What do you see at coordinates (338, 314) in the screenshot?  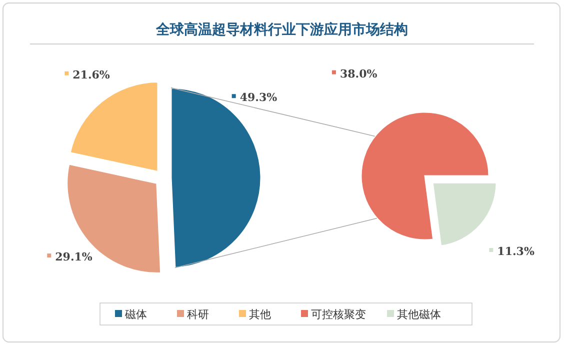 I see `legend-label: 可控核聚变` at bounding box center [338, 314].